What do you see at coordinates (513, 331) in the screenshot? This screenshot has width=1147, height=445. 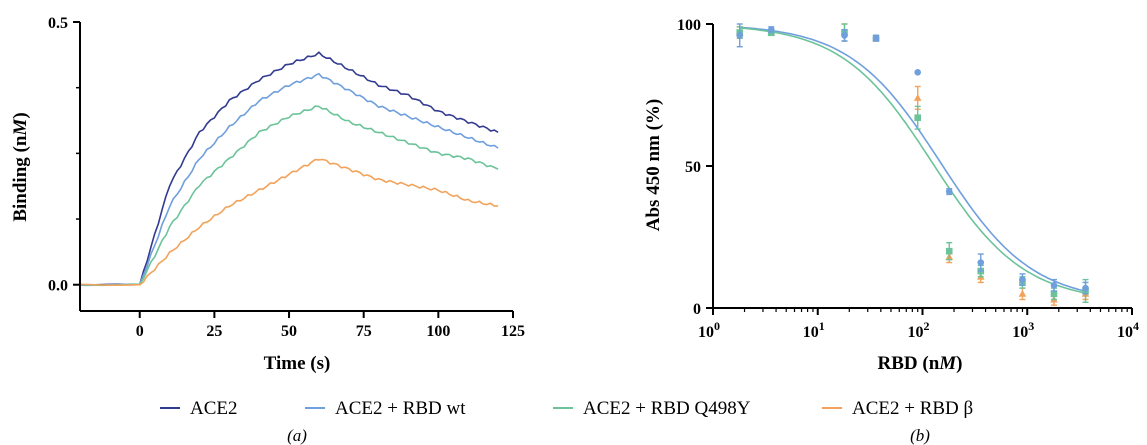 I see `panel-a-x-tick-label: 125` at bounding box center [513, 331].